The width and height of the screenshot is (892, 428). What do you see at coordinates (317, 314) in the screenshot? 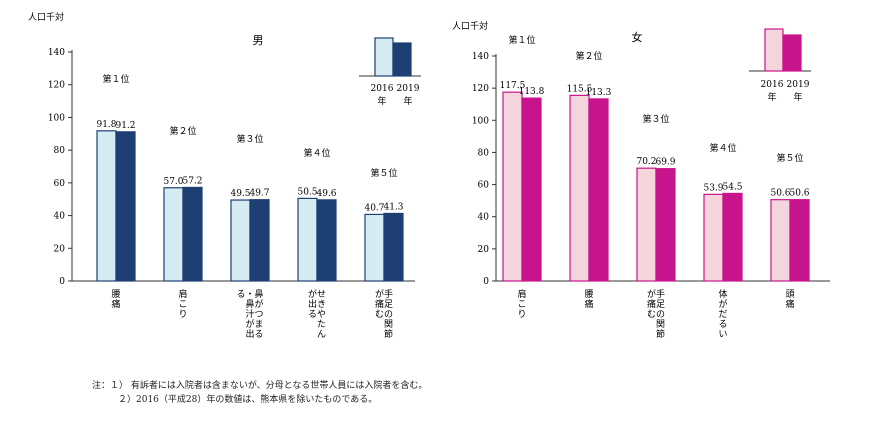
I see `category-label: せきやたんが出る` at bounding box center [317, 314].